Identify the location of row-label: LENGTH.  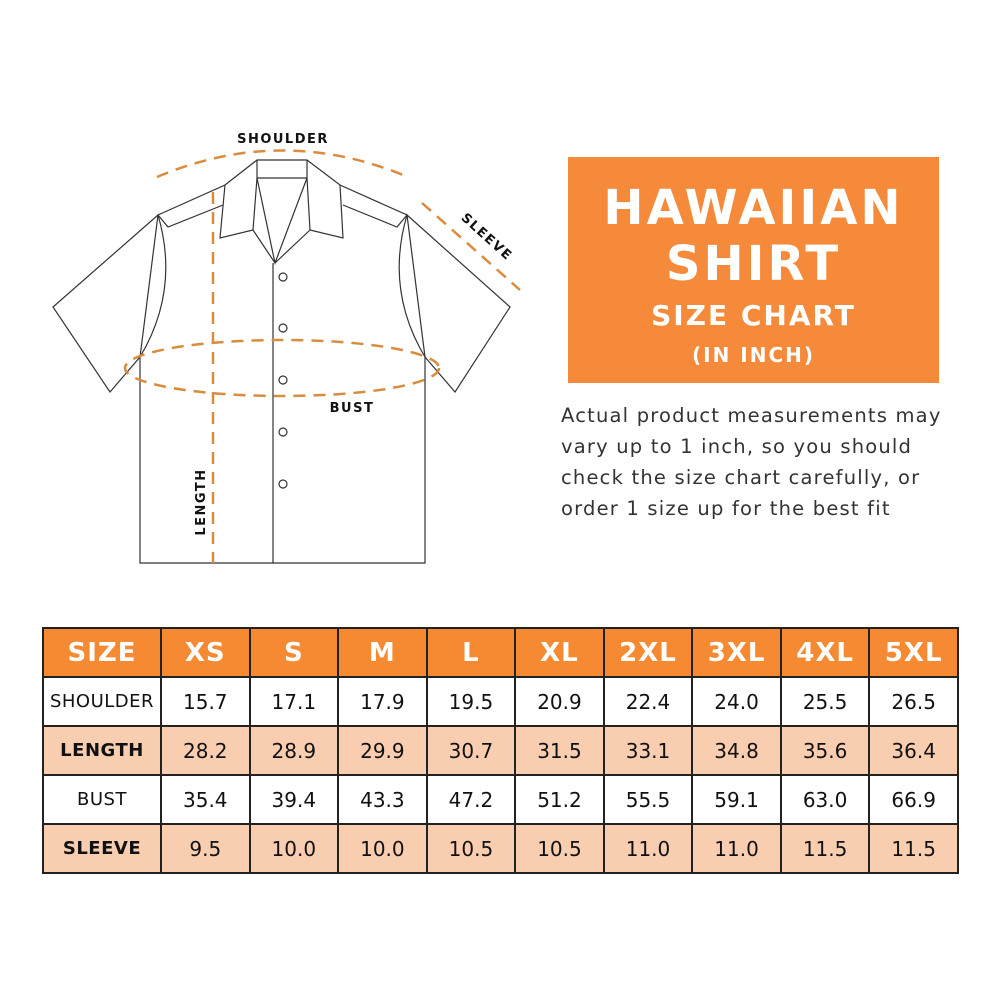
(102, 750).